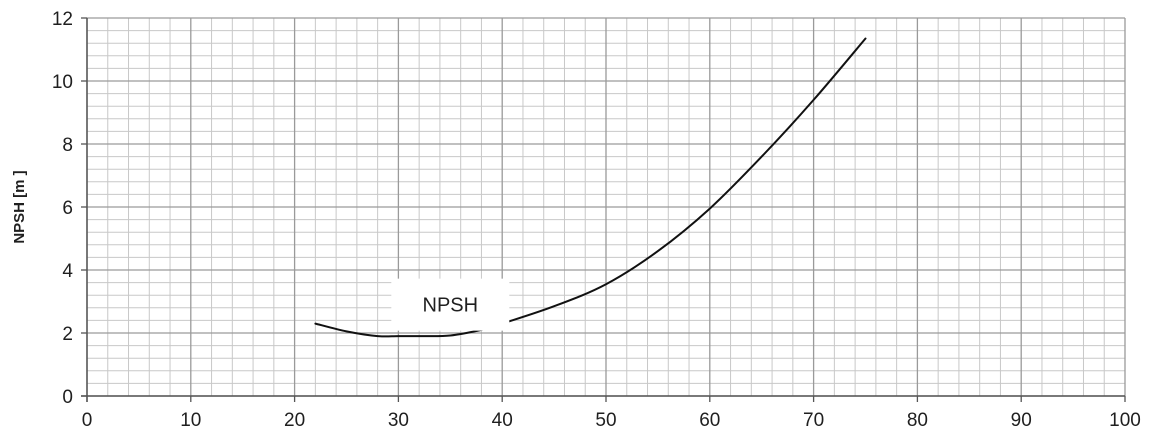 This screenshot has height=446, width=1150. Describe the element at coordinates (1125, 420) in the screenshot. I see `x-tick-label: 100` at that location.